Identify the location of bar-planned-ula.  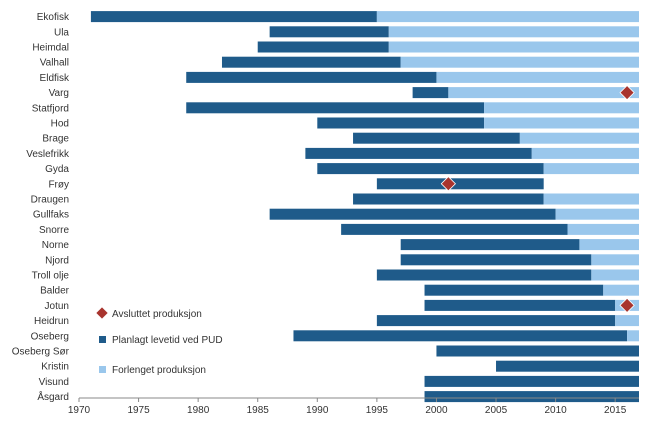
(329, 32).